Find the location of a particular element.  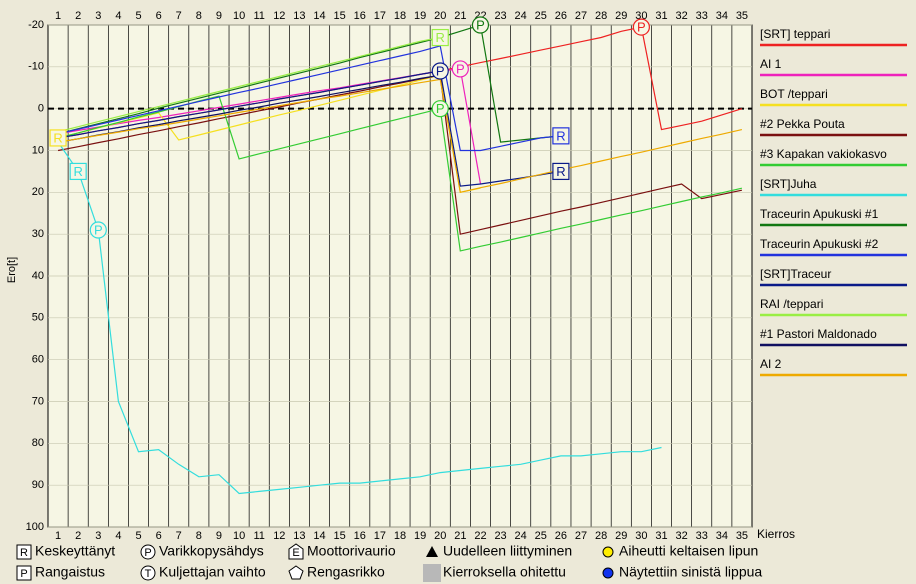

key-label: Kierroksella ohitettu is located at coordinates (504, 572).